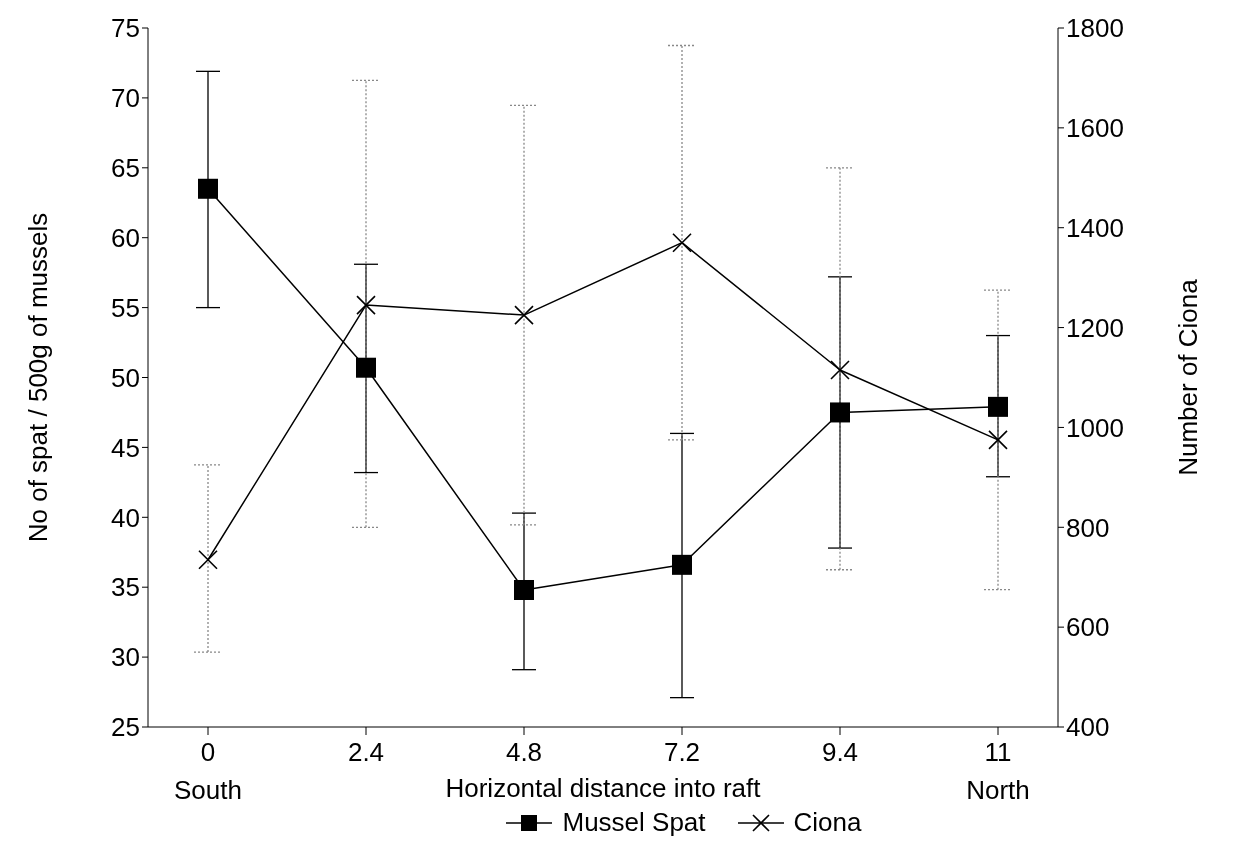 This screenshot has width=1234, height=857. I want to click on y-tick-label: 75, so click(125, 28).